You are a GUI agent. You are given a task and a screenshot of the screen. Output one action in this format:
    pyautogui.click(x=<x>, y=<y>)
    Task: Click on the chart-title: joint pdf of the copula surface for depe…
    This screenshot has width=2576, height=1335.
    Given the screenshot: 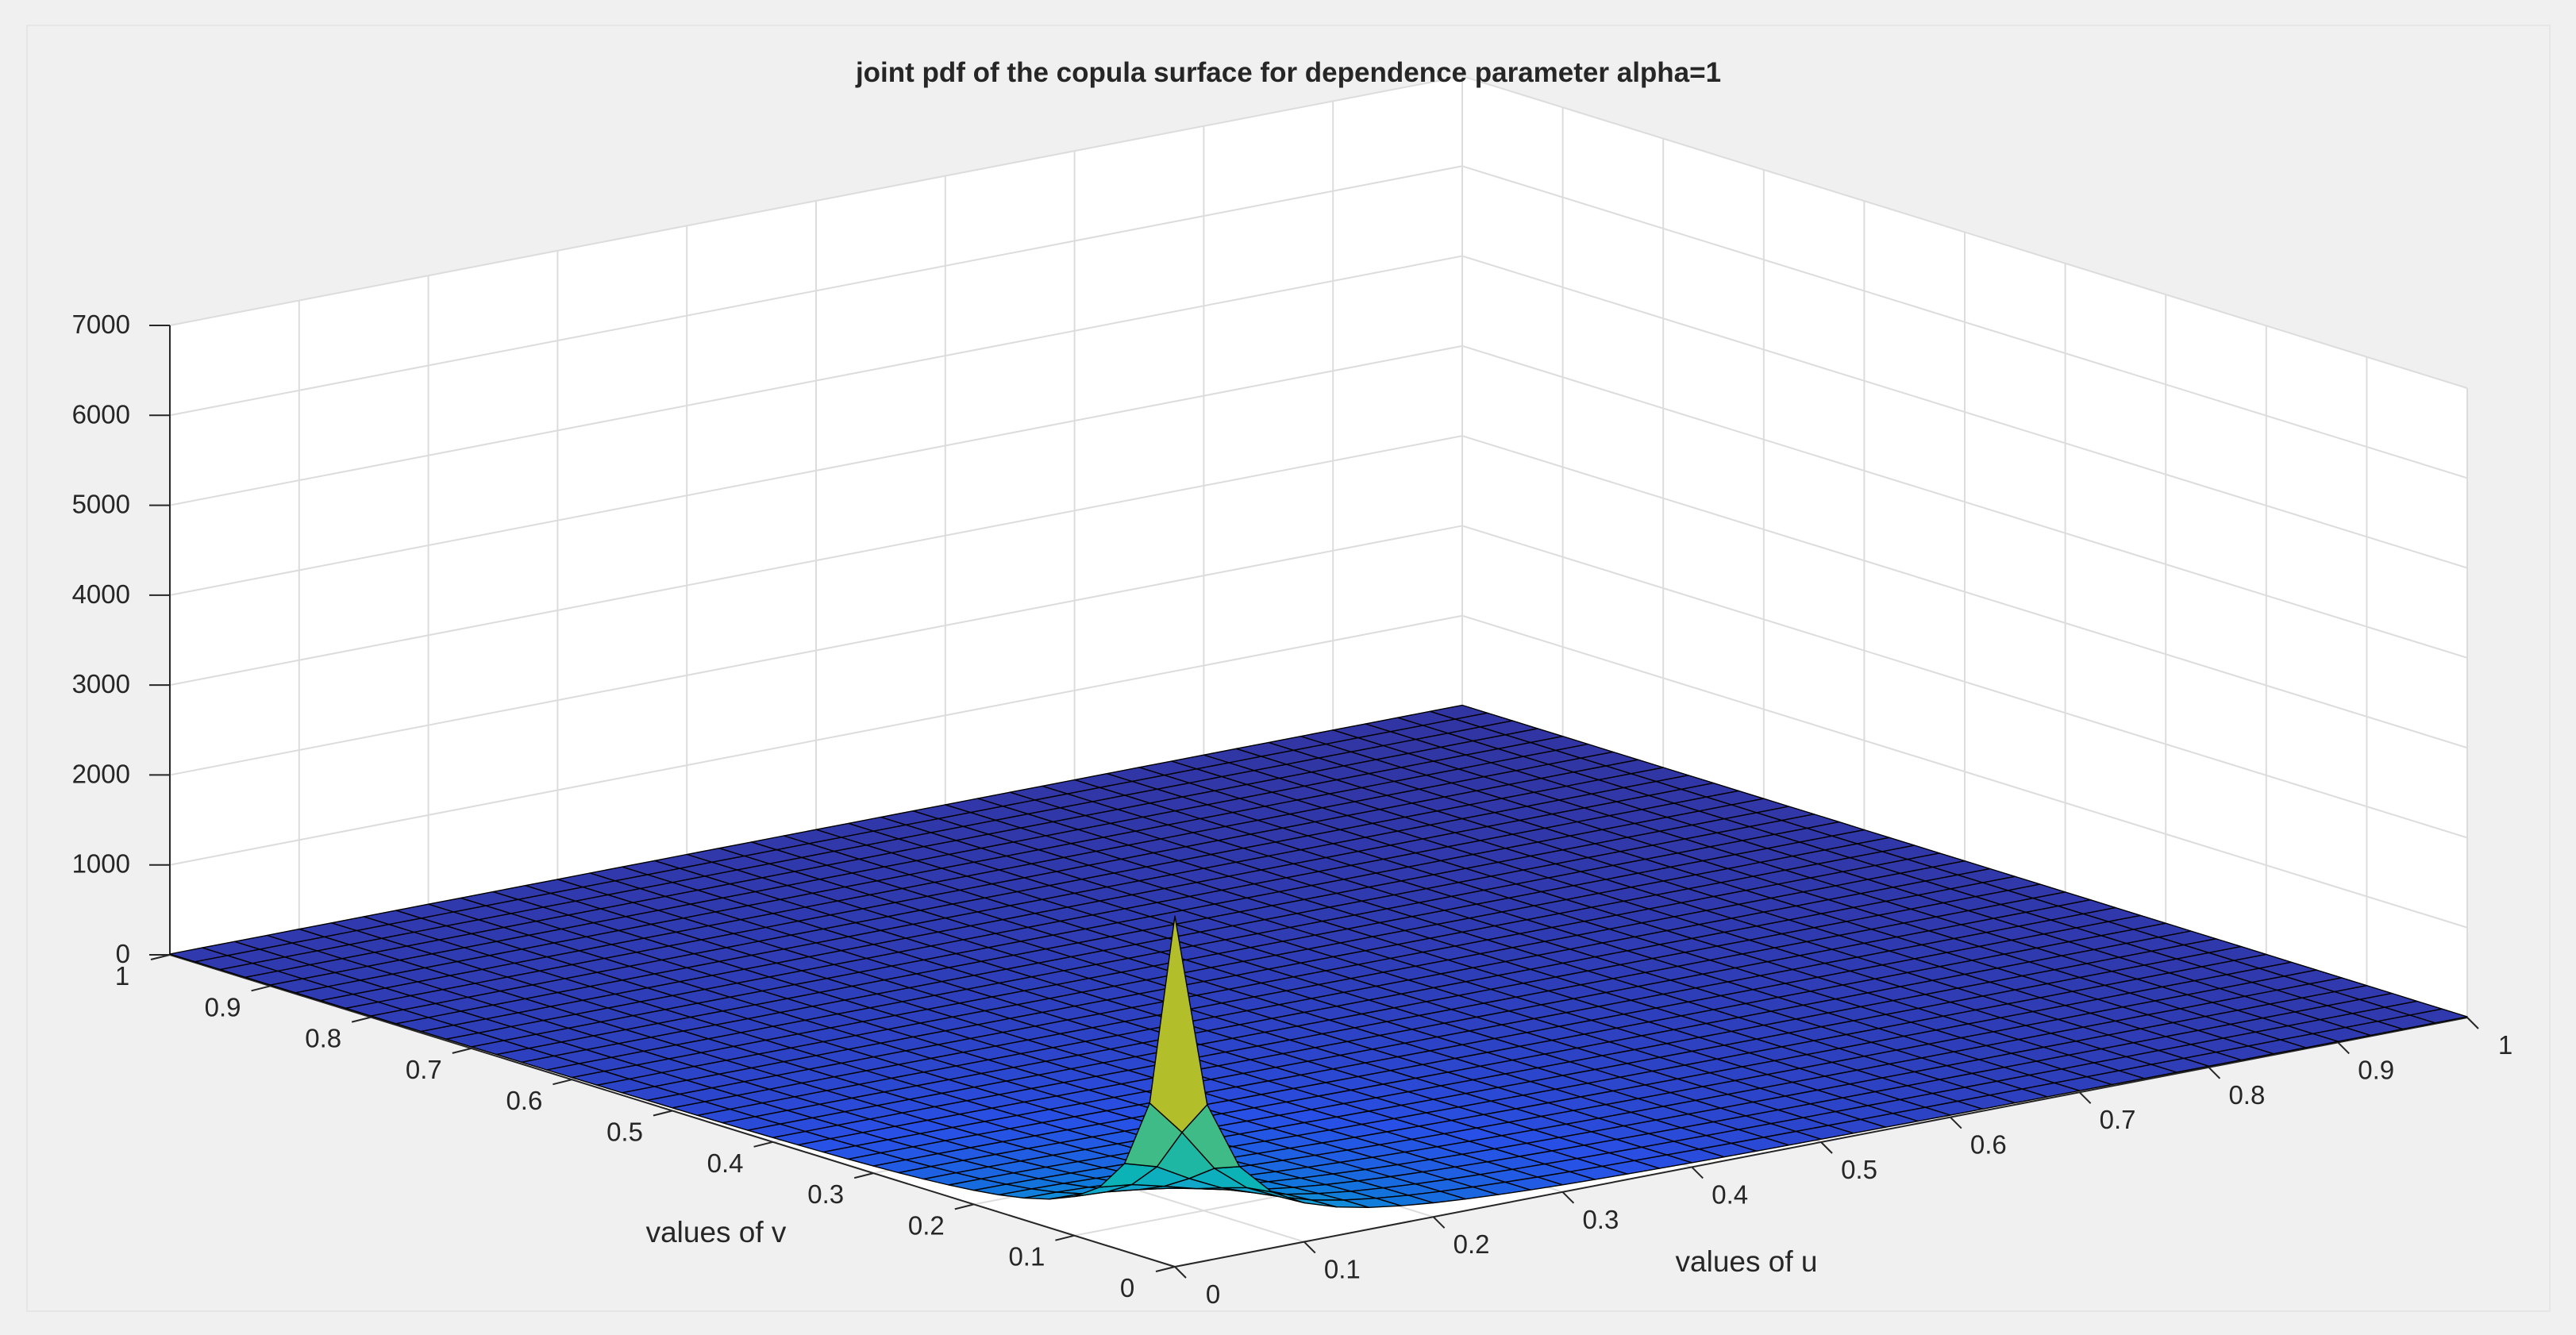 What is the action you would take?
    pyautogui.click(x=1288, y=73)
    